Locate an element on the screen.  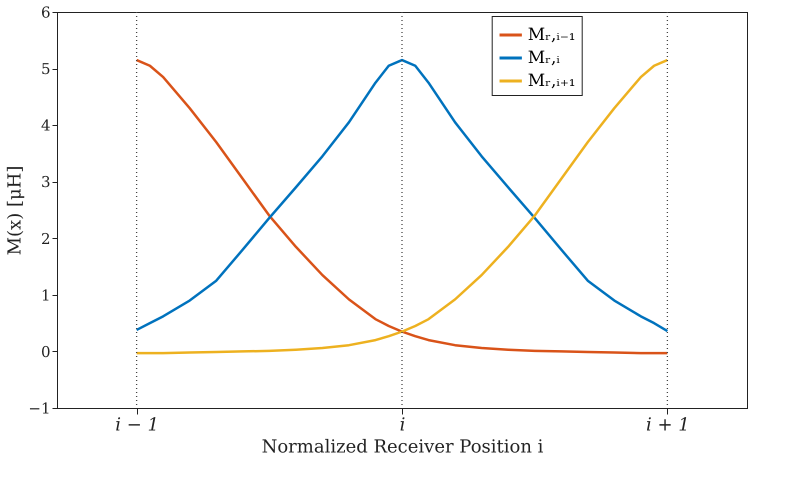
y-tick-label: 5 is located at coordinates (45, 69).